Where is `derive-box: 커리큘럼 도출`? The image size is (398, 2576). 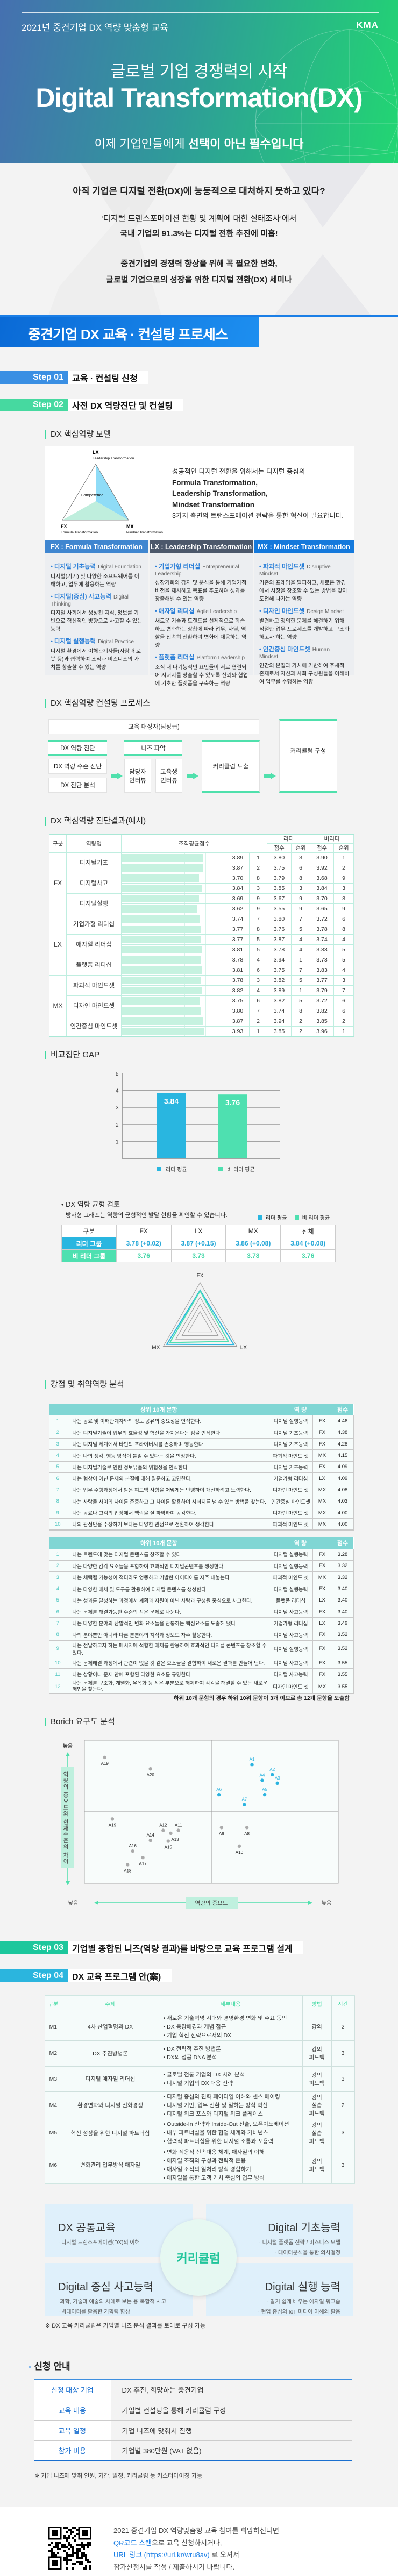
derive-box: 커리큘럼 도출 is located at coordinates (231, 766).